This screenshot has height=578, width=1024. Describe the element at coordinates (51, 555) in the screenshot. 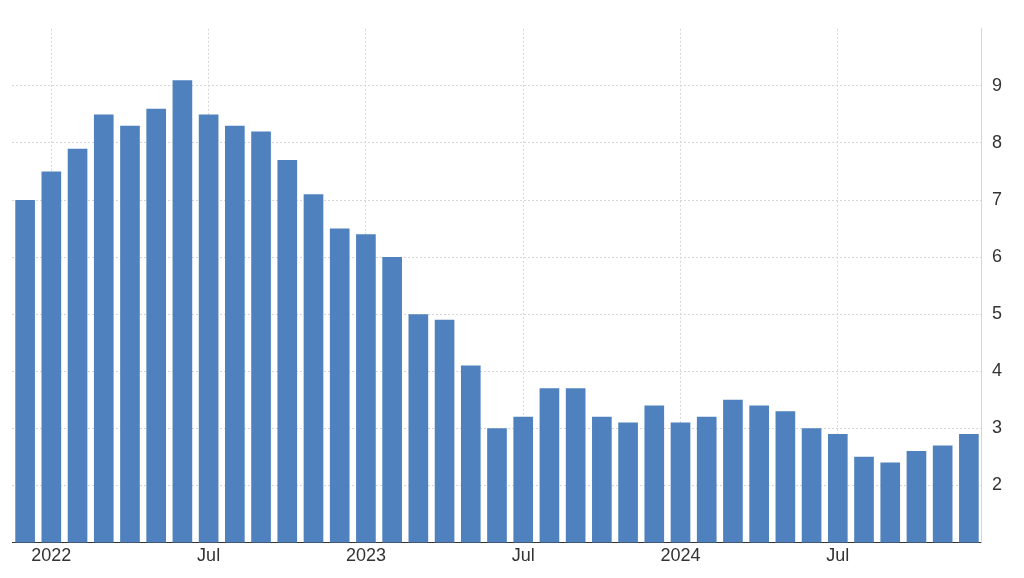

I see `x-tick-label: 2022` at that location.